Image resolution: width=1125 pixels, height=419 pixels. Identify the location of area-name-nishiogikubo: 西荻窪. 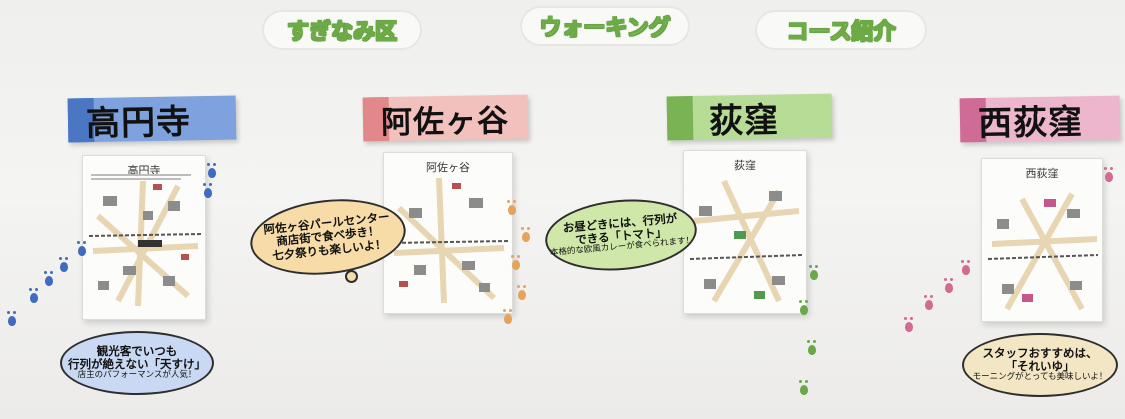
(1030, 122).